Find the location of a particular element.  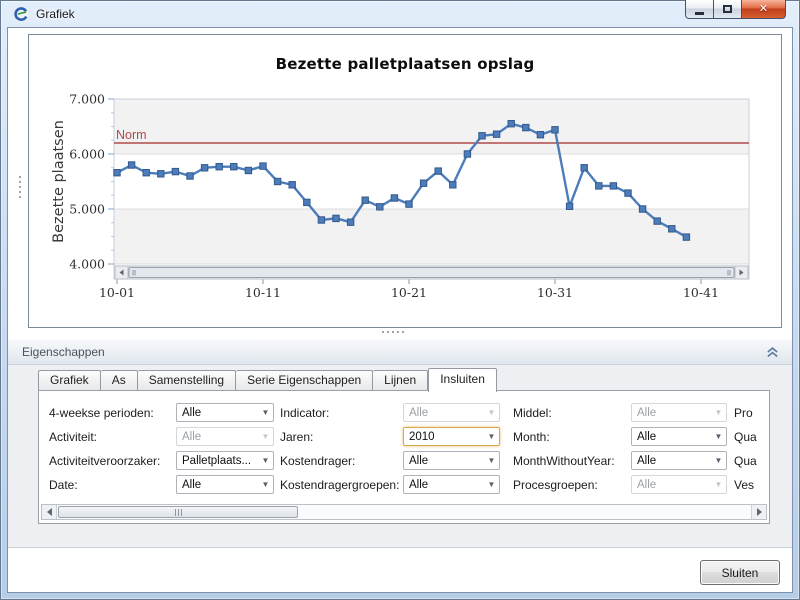

scroll-right-button is located at coordinates (758, 512).